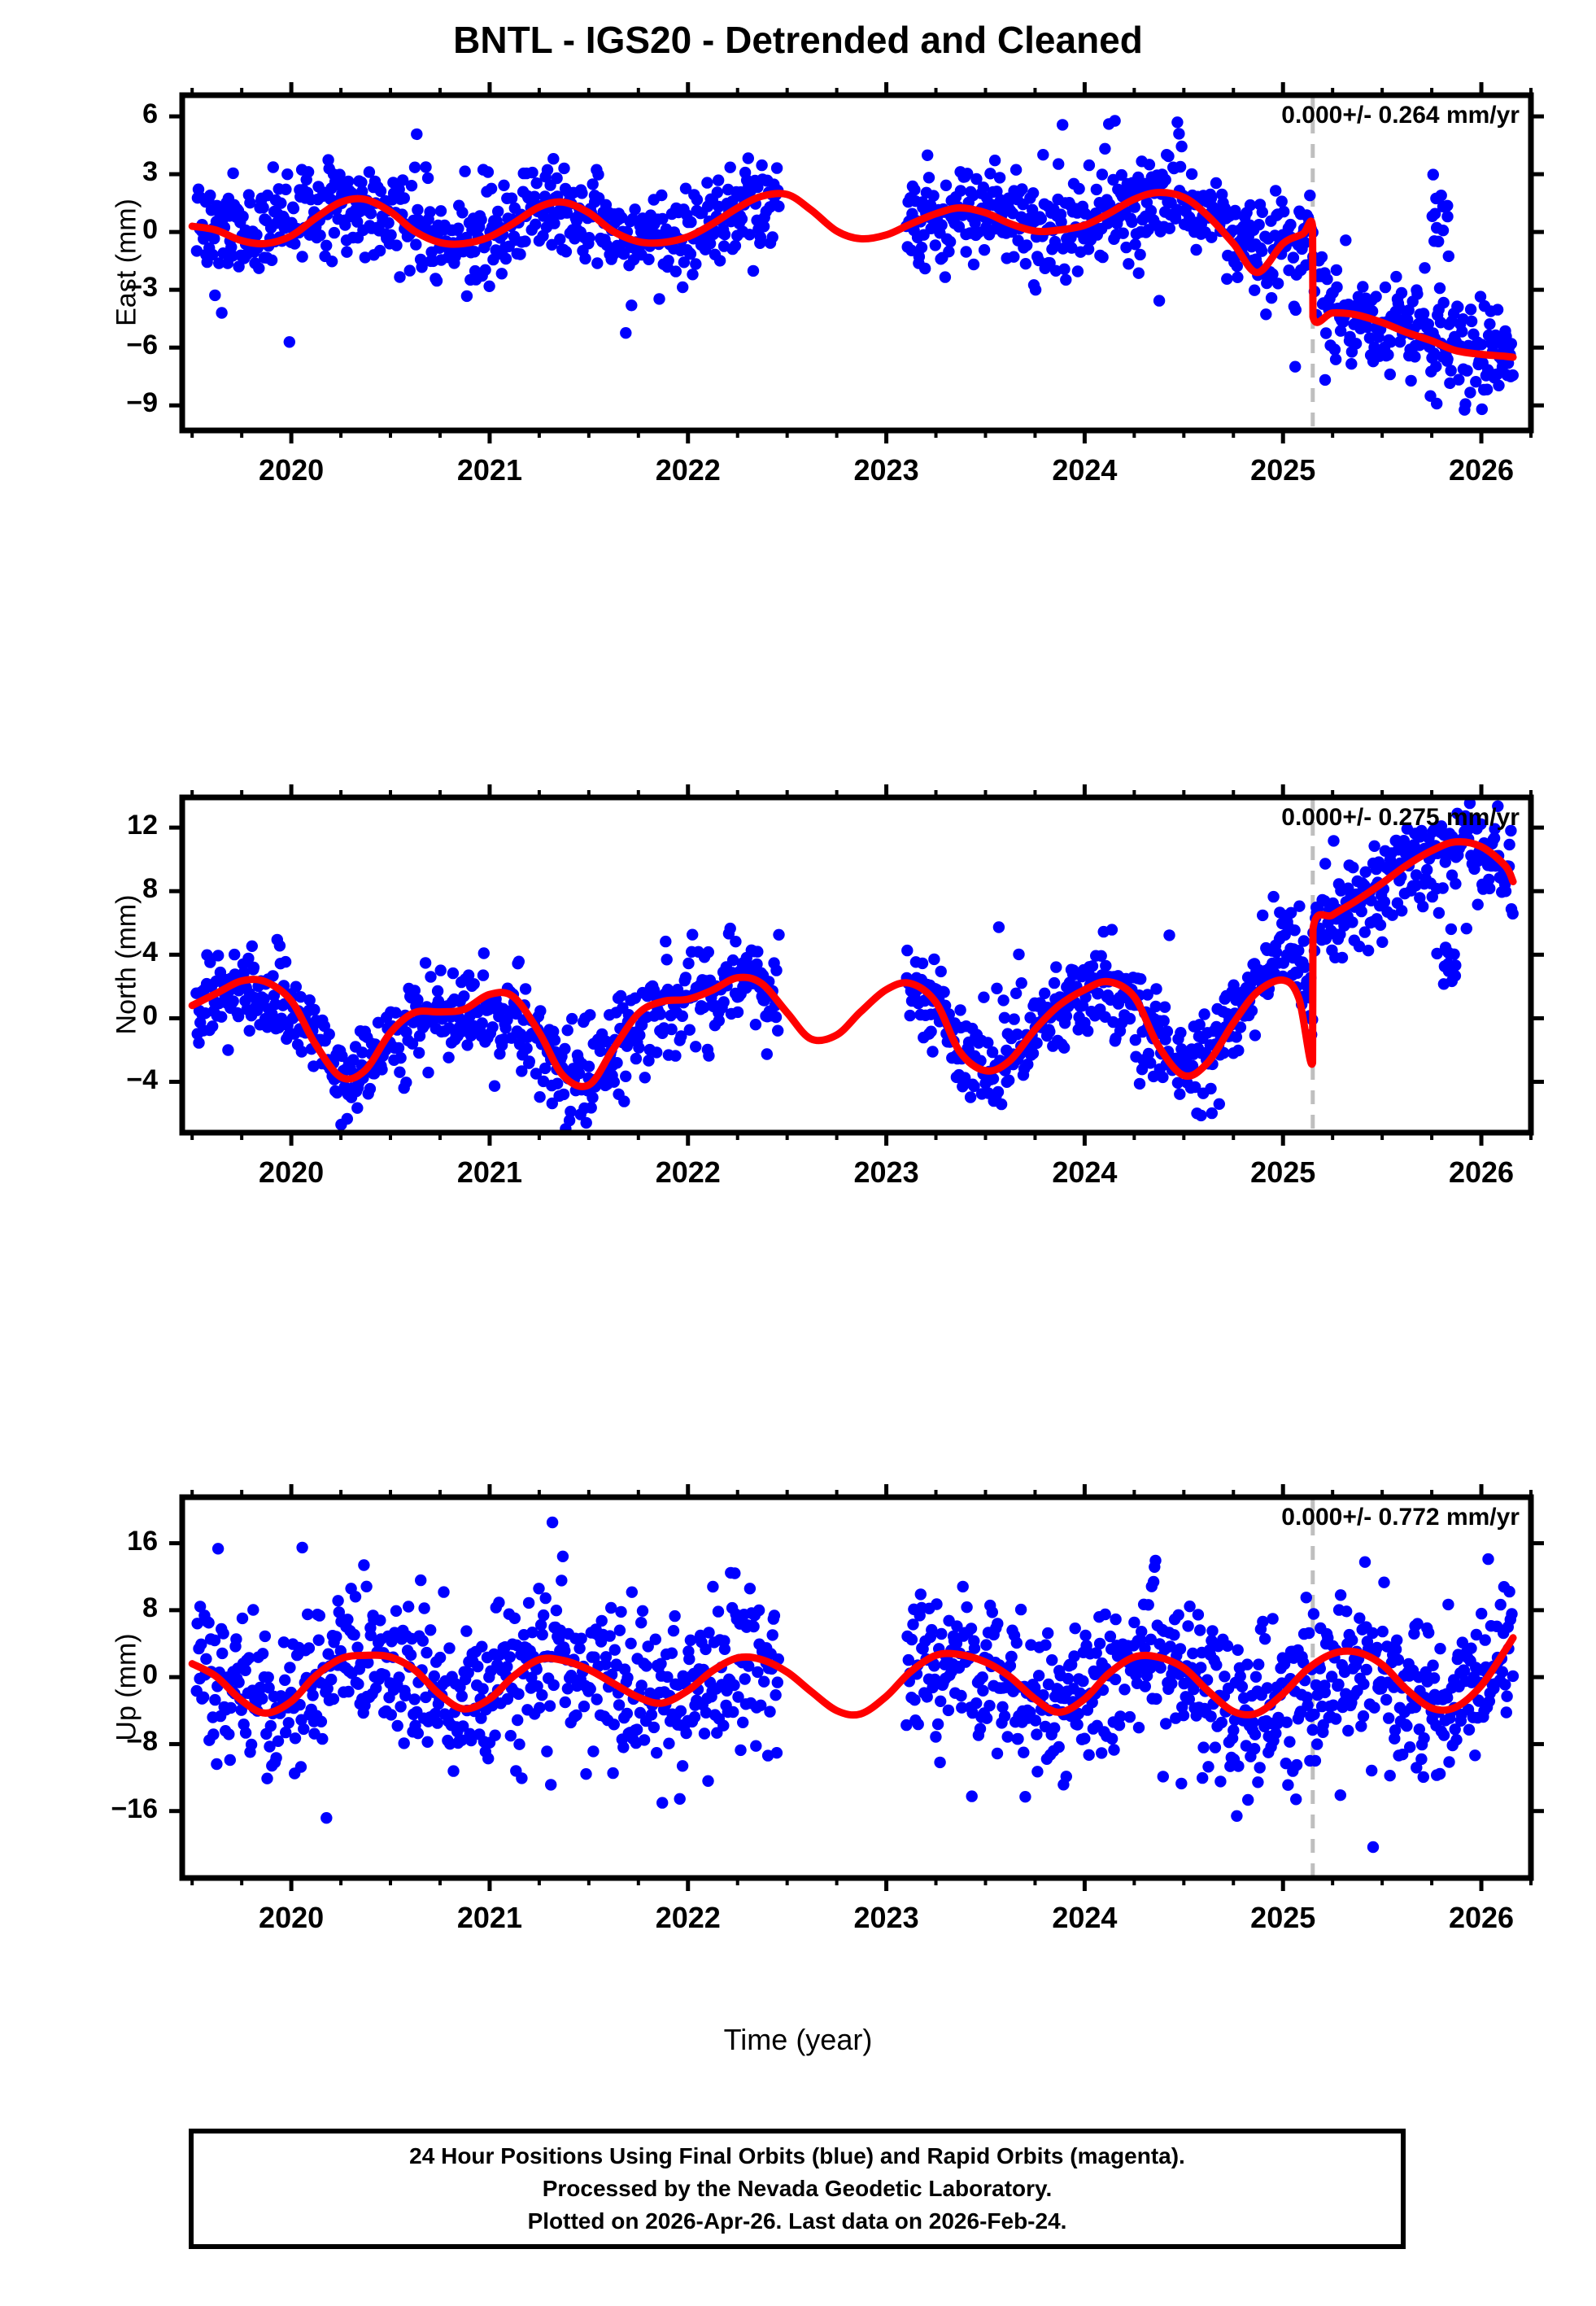 This screenshot has width=1596, height=2306. Describe the element at coordinates (142, 288) in the screenshot. I see `y-tick-label-east-3: −3` at that location.